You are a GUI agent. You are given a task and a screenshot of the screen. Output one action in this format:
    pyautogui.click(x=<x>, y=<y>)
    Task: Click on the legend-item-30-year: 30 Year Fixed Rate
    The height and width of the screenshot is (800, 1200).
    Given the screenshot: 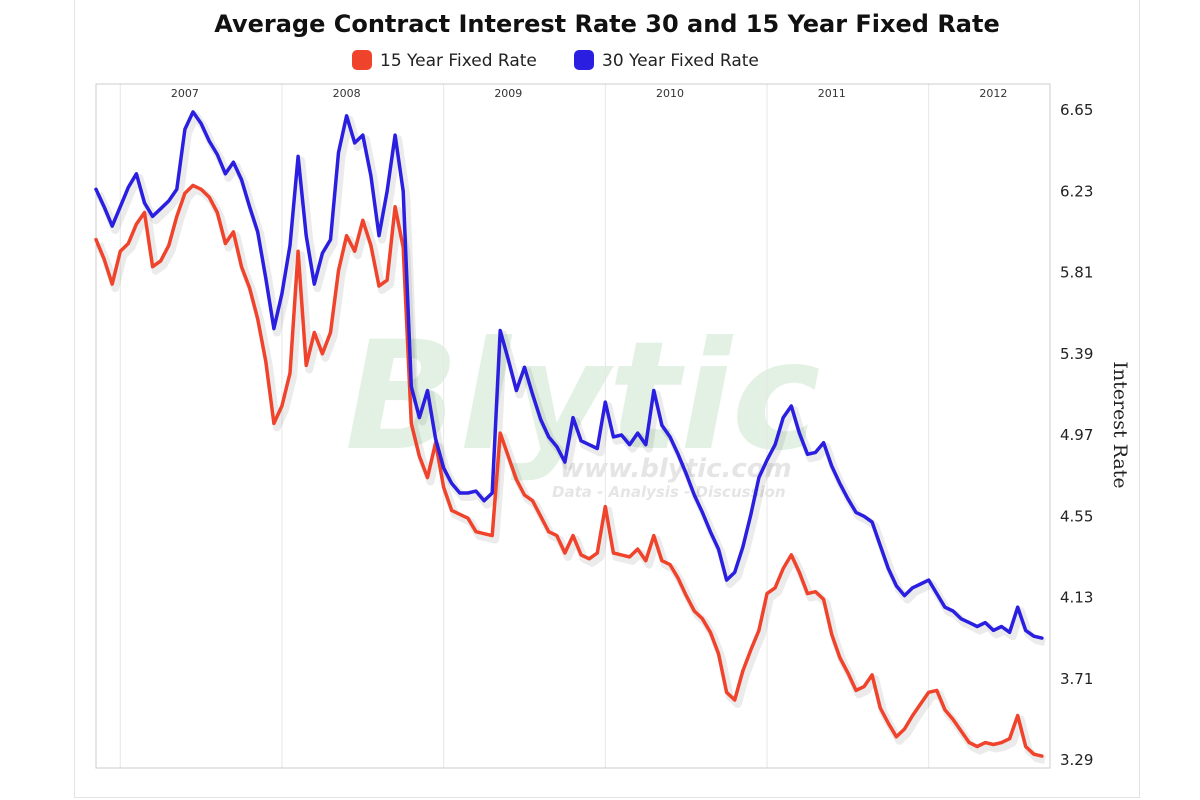 What is the action you would take?
    pyautogui.click(x=666, y=60)
    